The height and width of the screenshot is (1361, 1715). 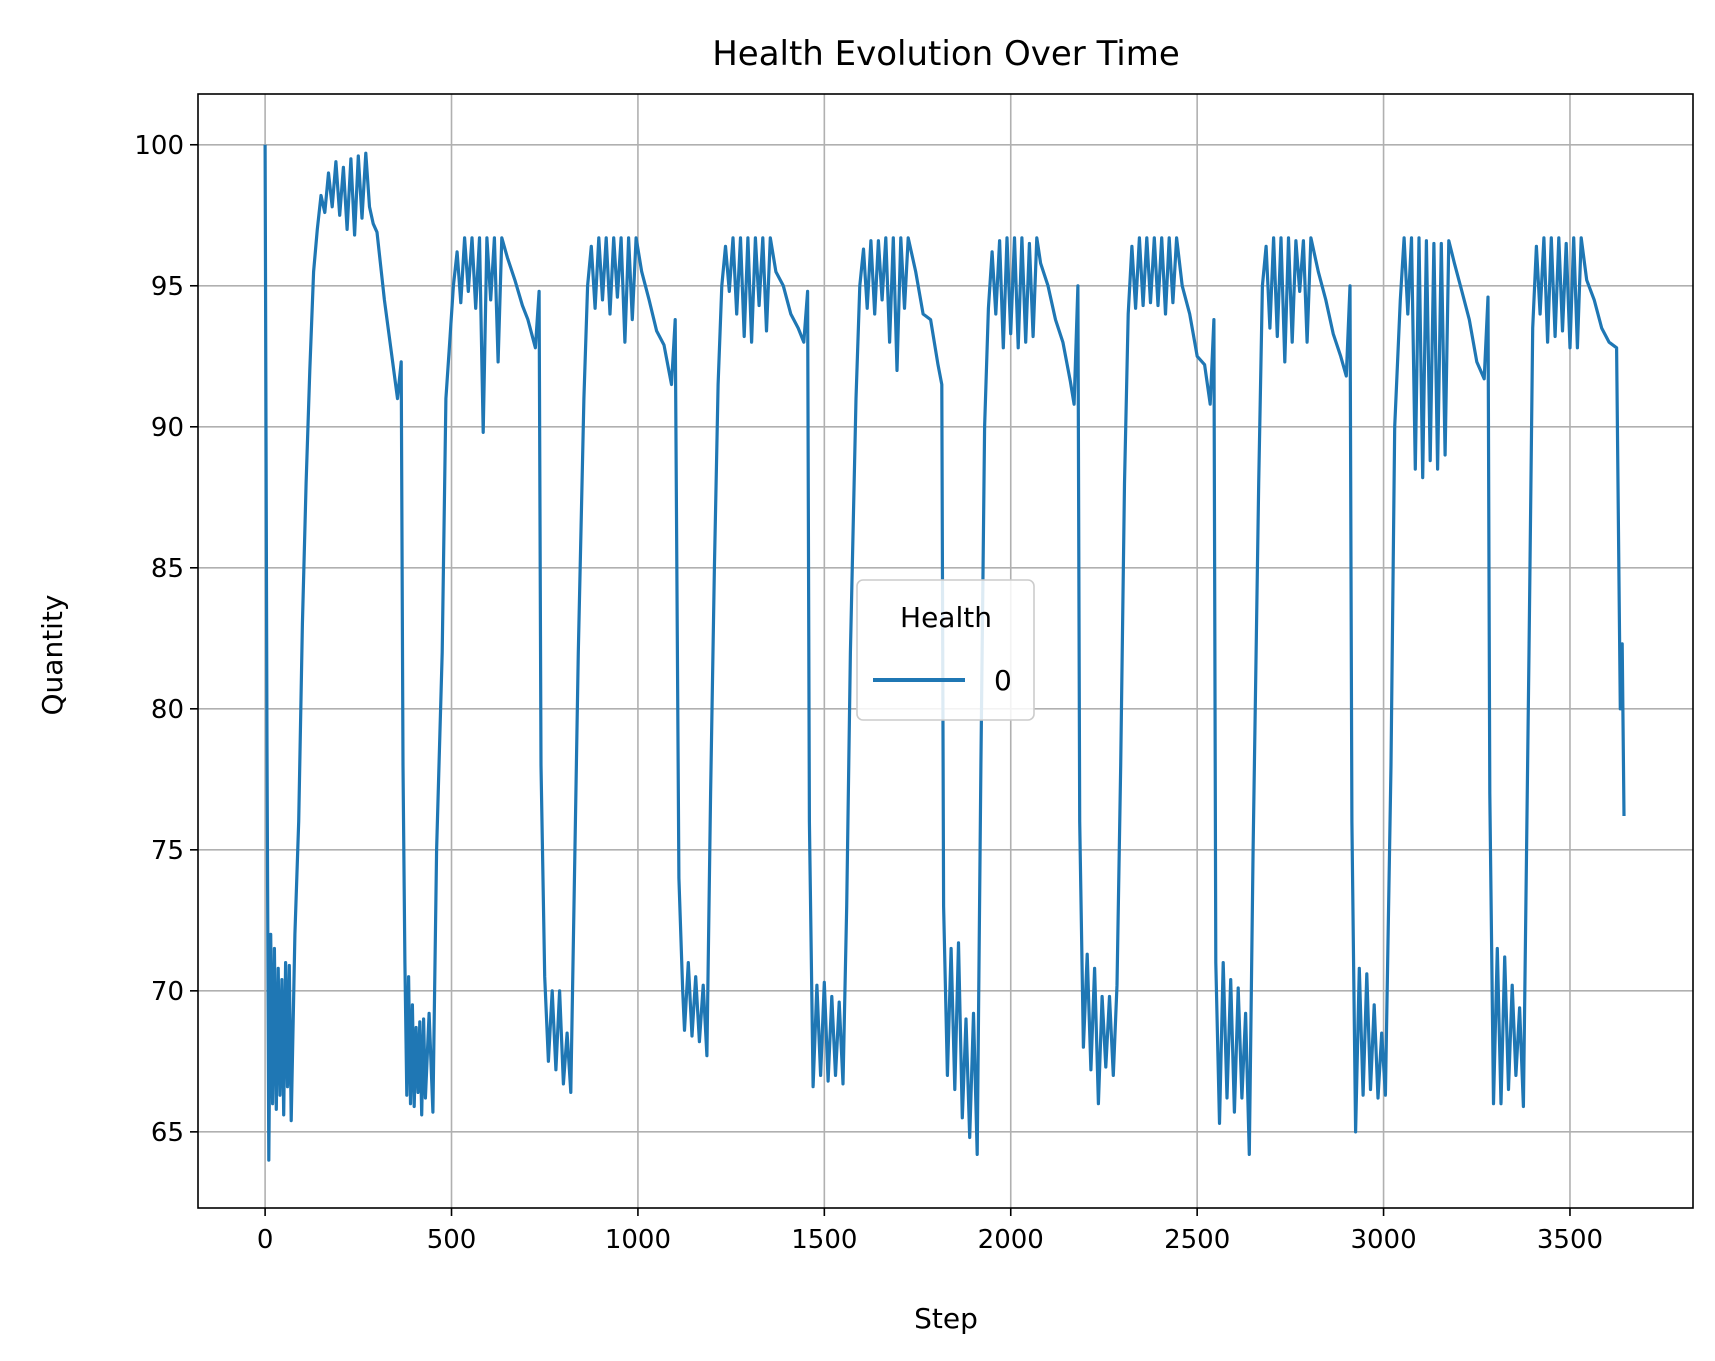 I want to click on legend: Health 0, so click(x=945, y=650).